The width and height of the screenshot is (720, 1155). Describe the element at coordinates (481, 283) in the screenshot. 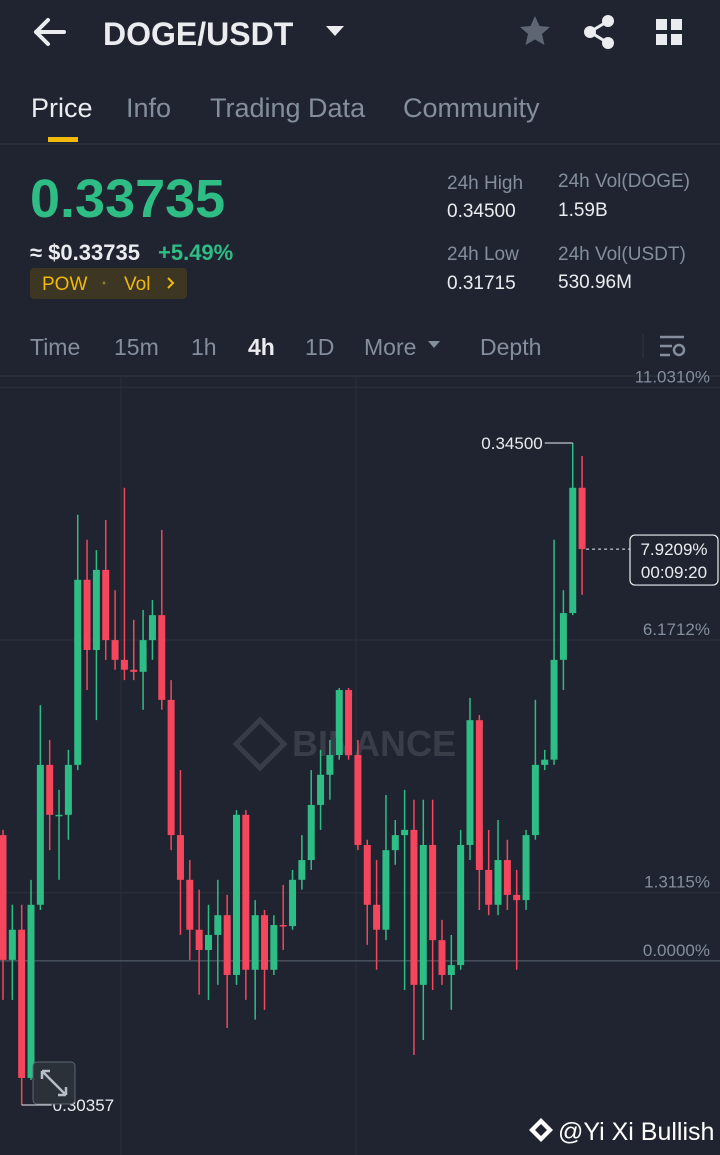

I see `stat-value: 0.31715` at that location.